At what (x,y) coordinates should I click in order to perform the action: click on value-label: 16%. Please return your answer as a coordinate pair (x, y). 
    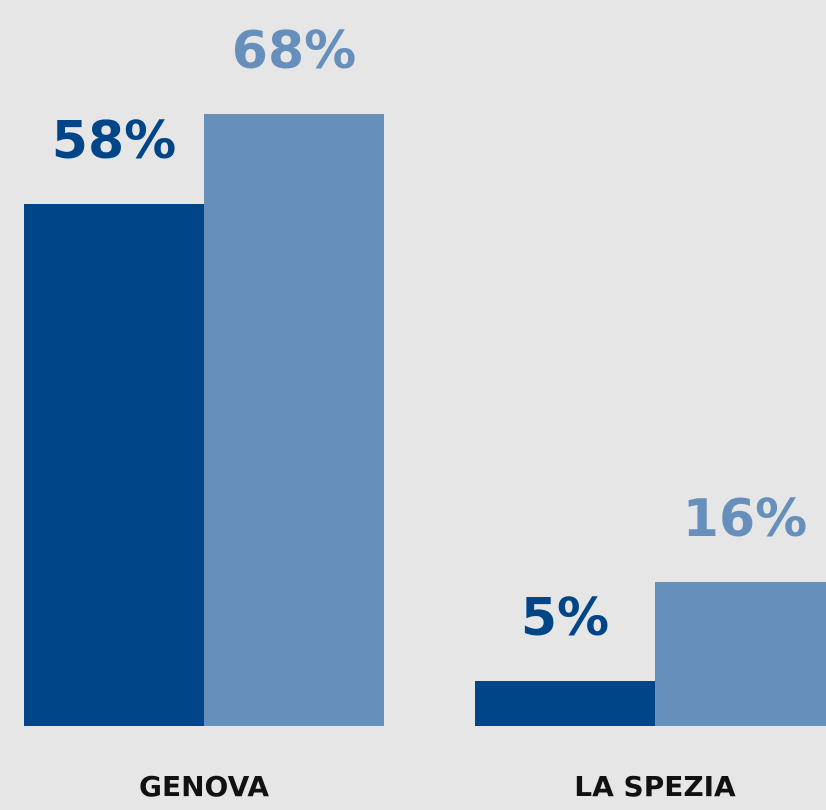
    Looking at the image, I should click on (745, 519).